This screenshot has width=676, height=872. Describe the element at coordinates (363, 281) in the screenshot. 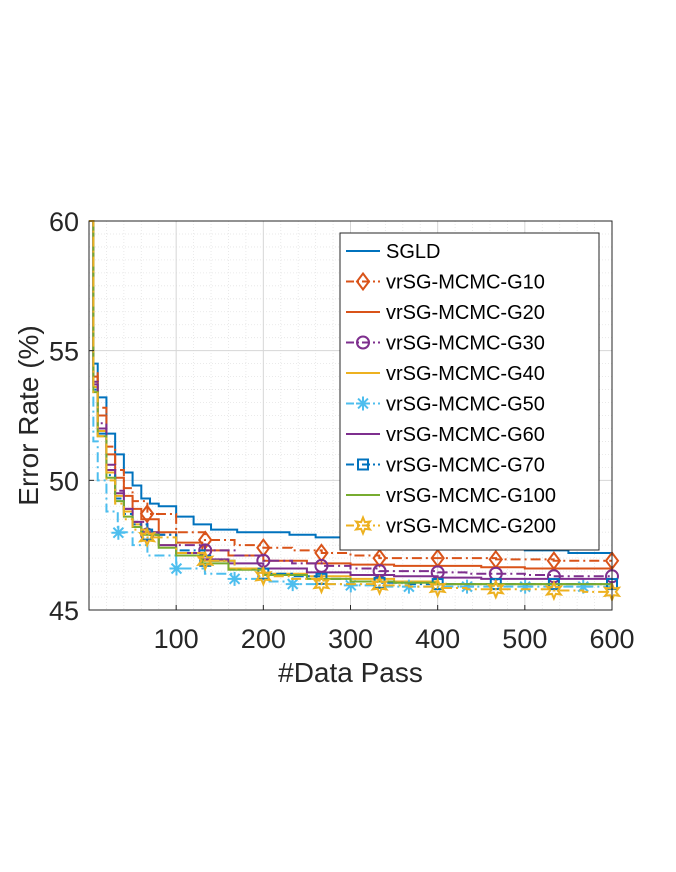

I see `legend-marker-vrsg-mcmc-g10` at that location.